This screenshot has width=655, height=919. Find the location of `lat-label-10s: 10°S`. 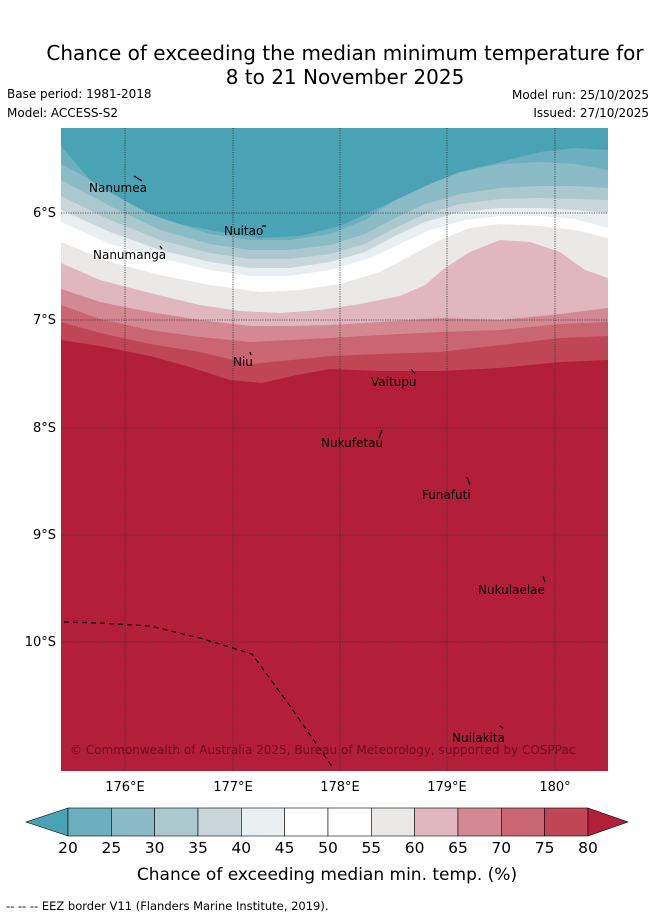

lat-label-10s: 10°S is located at coordinates (40, 642).